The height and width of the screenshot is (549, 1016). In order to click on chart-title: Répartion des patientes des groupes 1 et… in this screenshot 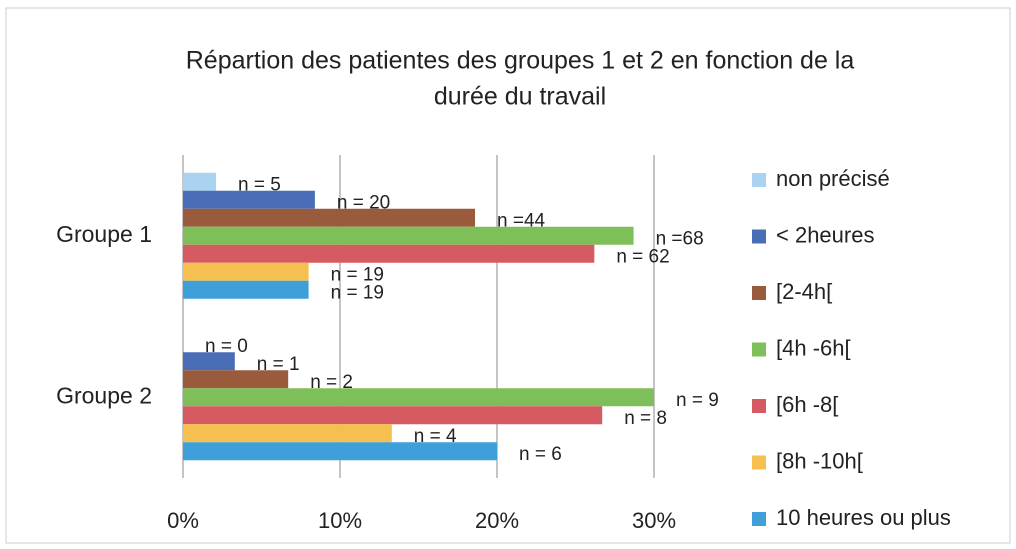, I will do `click(520, 61)`.